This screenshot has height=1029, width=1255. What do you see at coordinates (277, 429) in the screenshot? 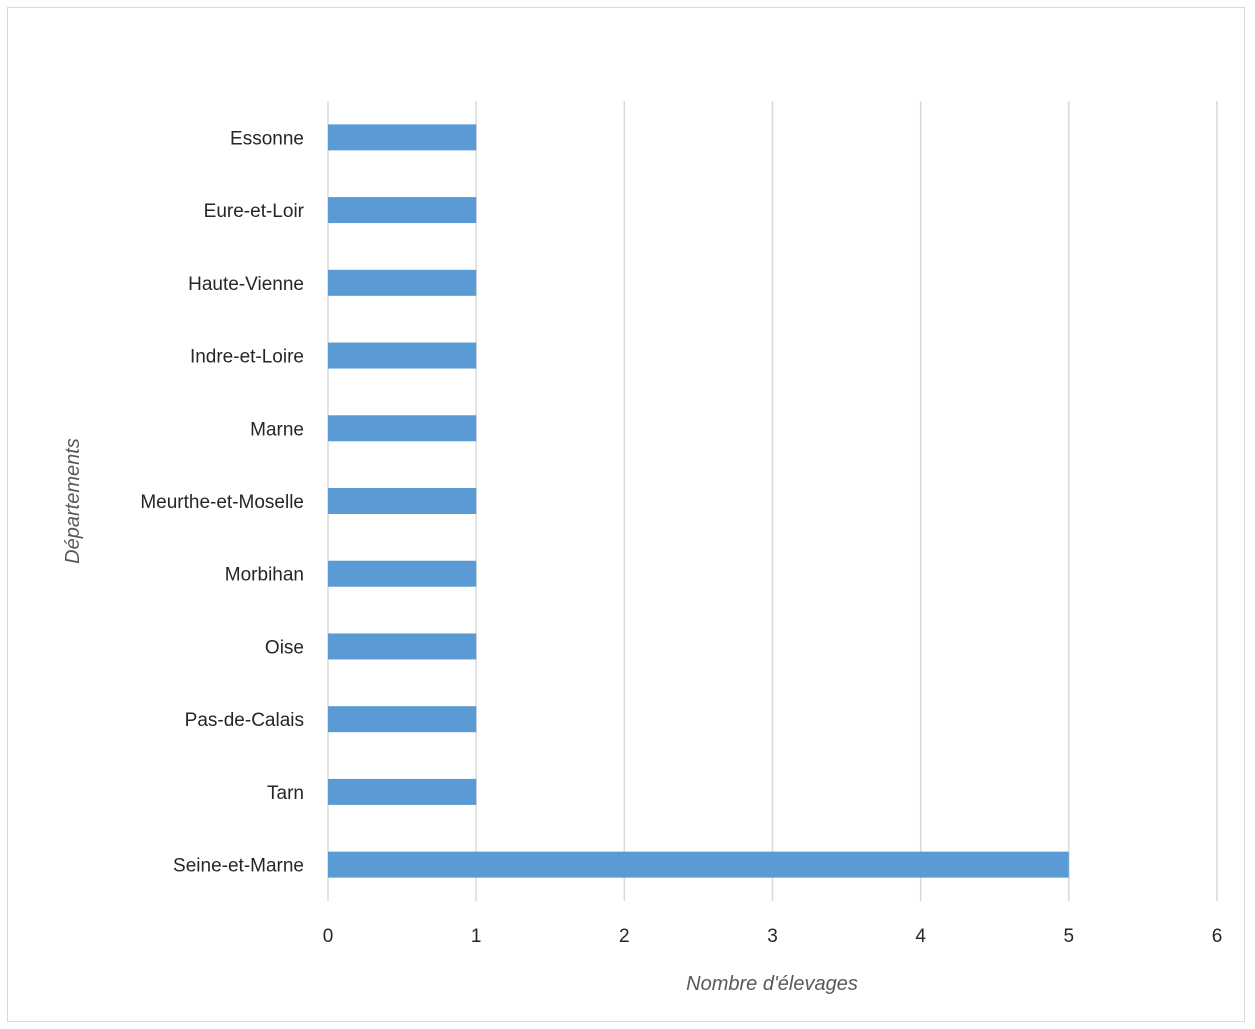
I see `category-label: Marne` at bounding box center [277, 429].